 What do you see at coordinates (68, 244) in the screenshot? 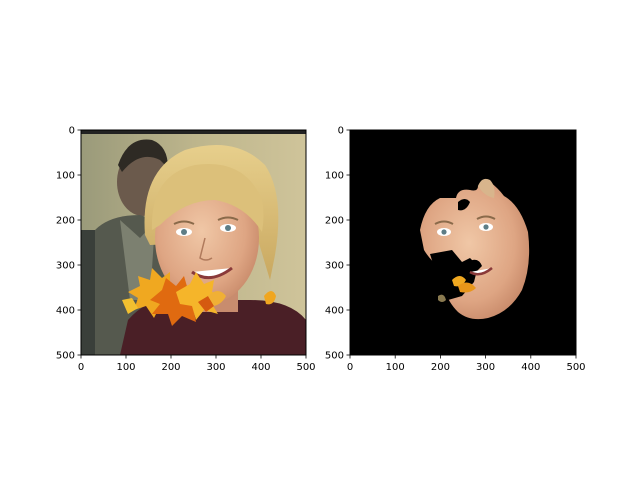
I see `left-y-ticks: 0 100 200 300 400 500` at bounding box center [68, 244].